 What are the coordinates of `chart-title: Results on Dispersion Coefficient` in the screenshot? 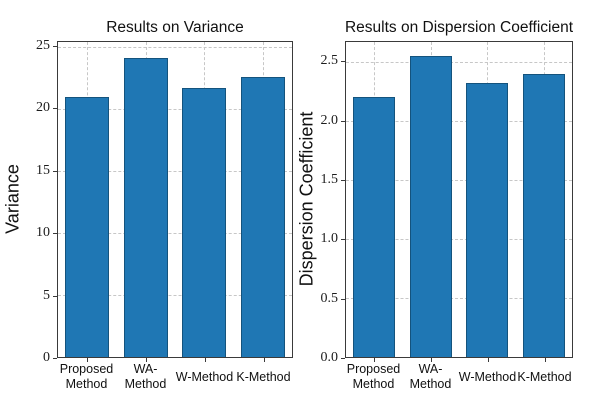 It's located at (459, 27).